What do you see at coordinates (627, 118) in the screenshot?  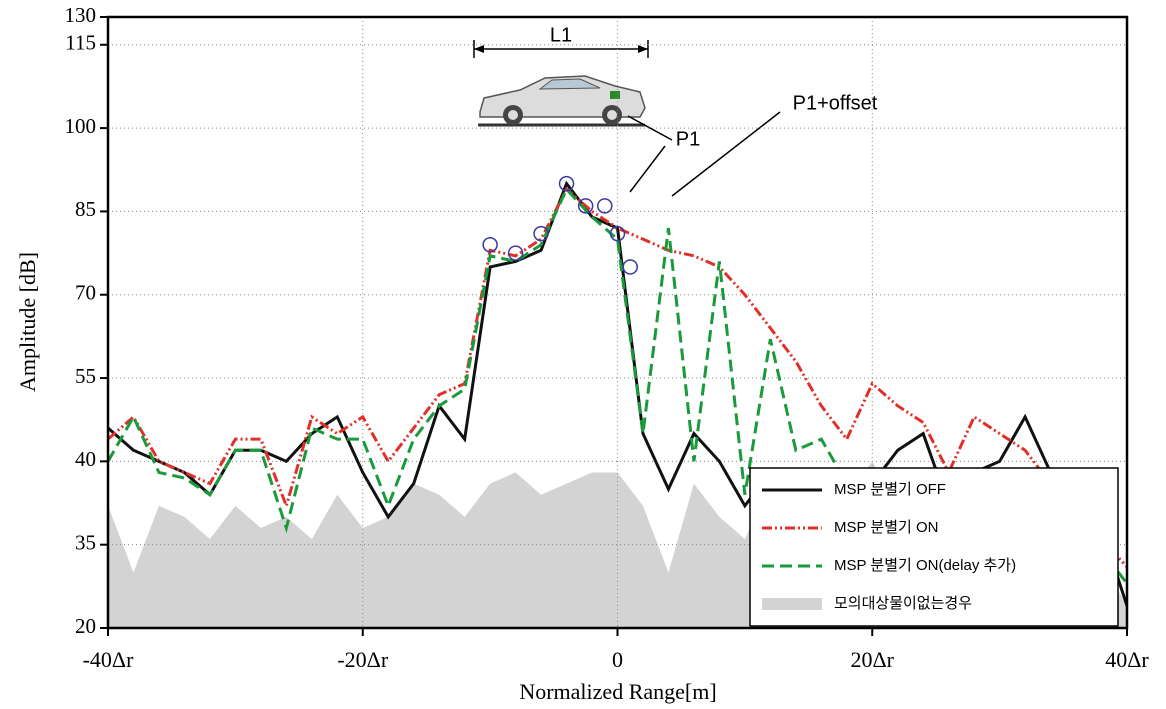 I see `car-illustration` at bounding box center [627, 118].